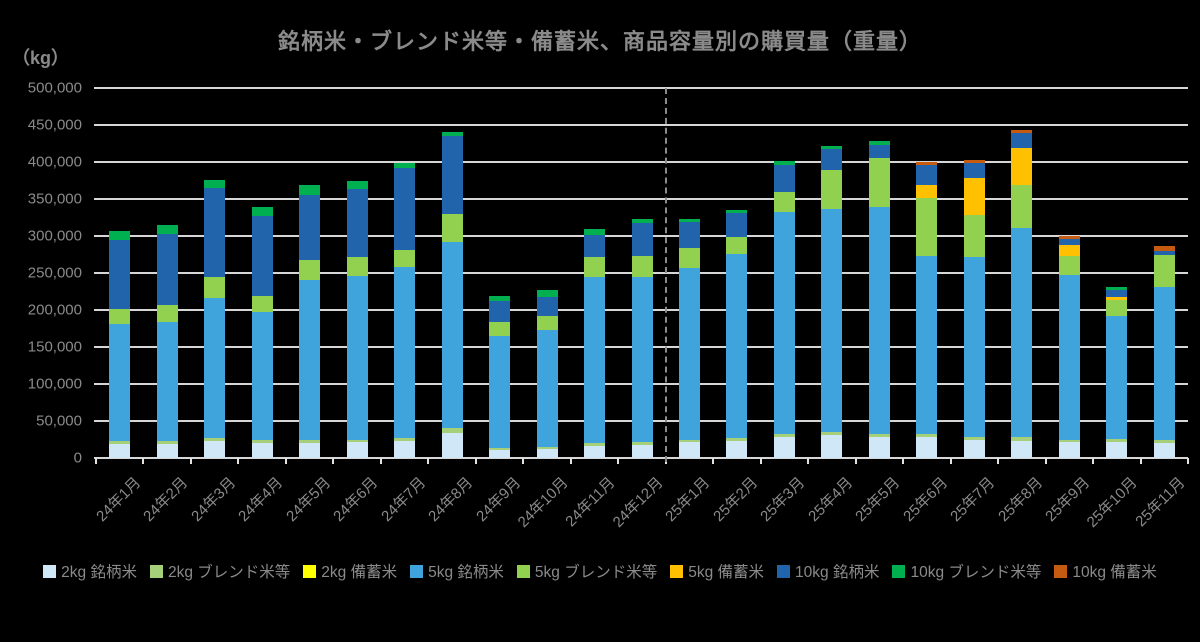 This screenshot has height=642, width=1200. I want to click on legend-item: 5kg 銘柄米, so click(457, 571).